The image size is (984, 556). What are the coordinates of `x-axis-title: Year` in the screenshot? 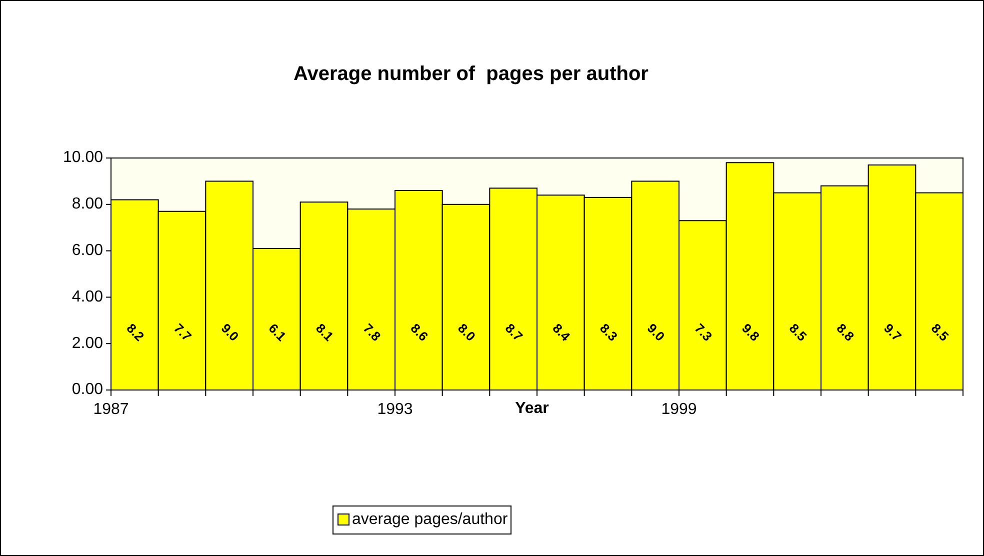 It's located at (532, 408).